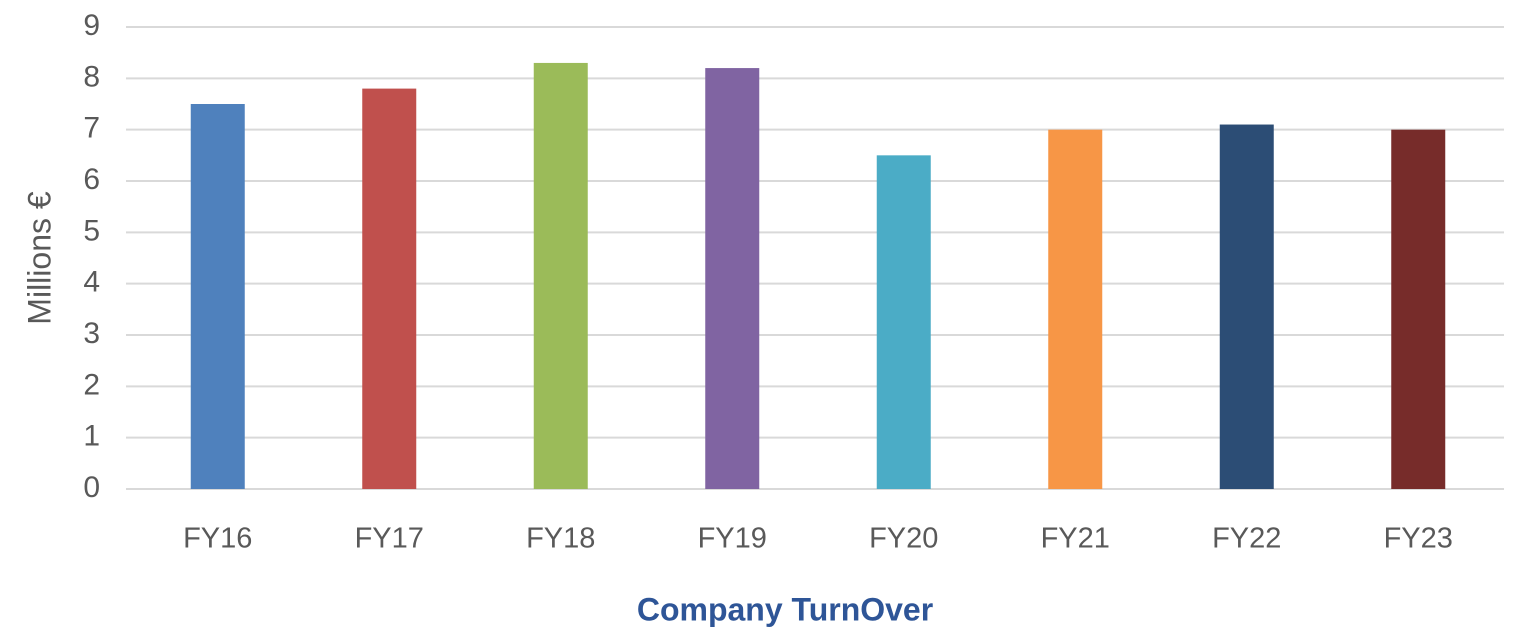  What do you see at coordinates (91, 282) in the screenshot?
I see `y-tick-label: 4` at bounding box center [91, 282].